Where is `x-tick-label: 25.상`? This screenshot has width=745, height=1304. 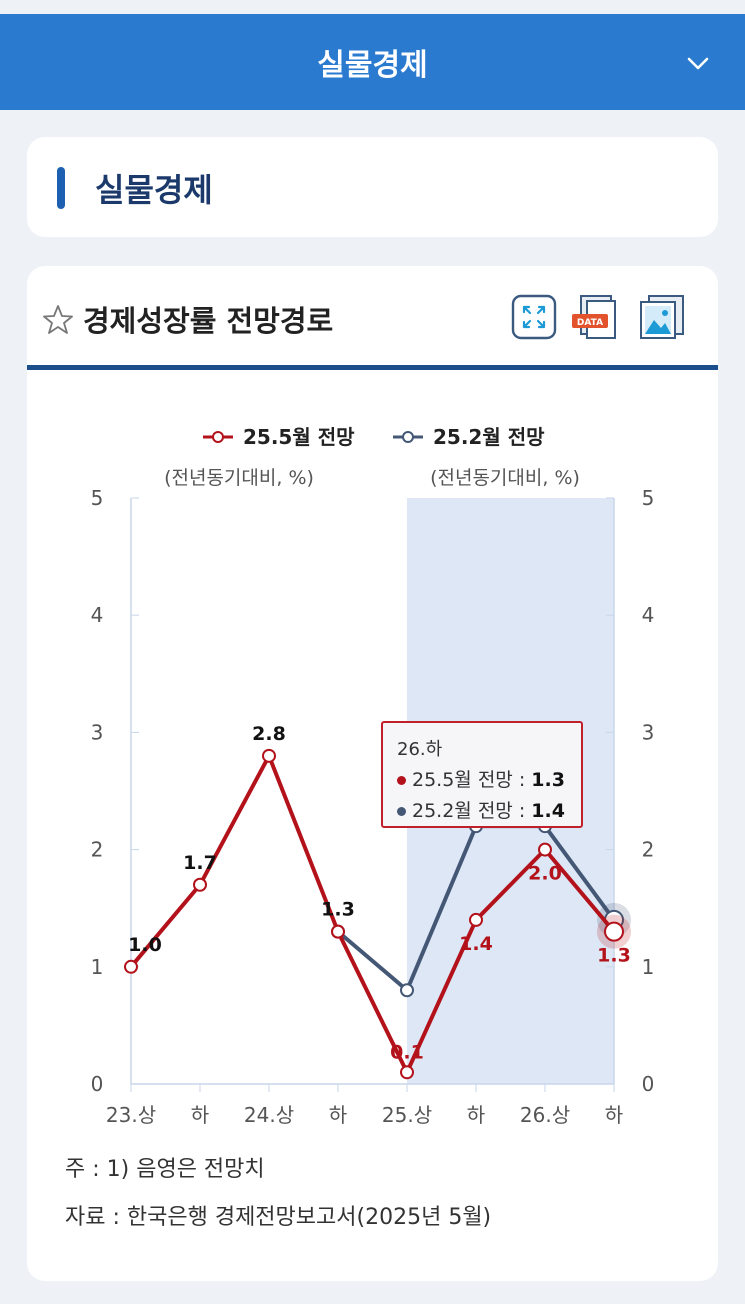
x-tick-label: 25.상 is located at coordinates (407, 1115).